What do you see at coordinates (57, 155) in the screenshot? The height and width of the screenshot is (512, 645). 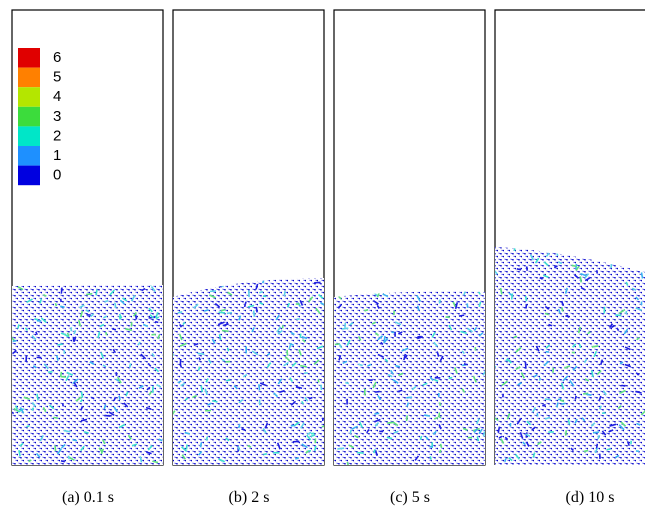 I see `legend-label: 1` at bounding box center [57, 155].